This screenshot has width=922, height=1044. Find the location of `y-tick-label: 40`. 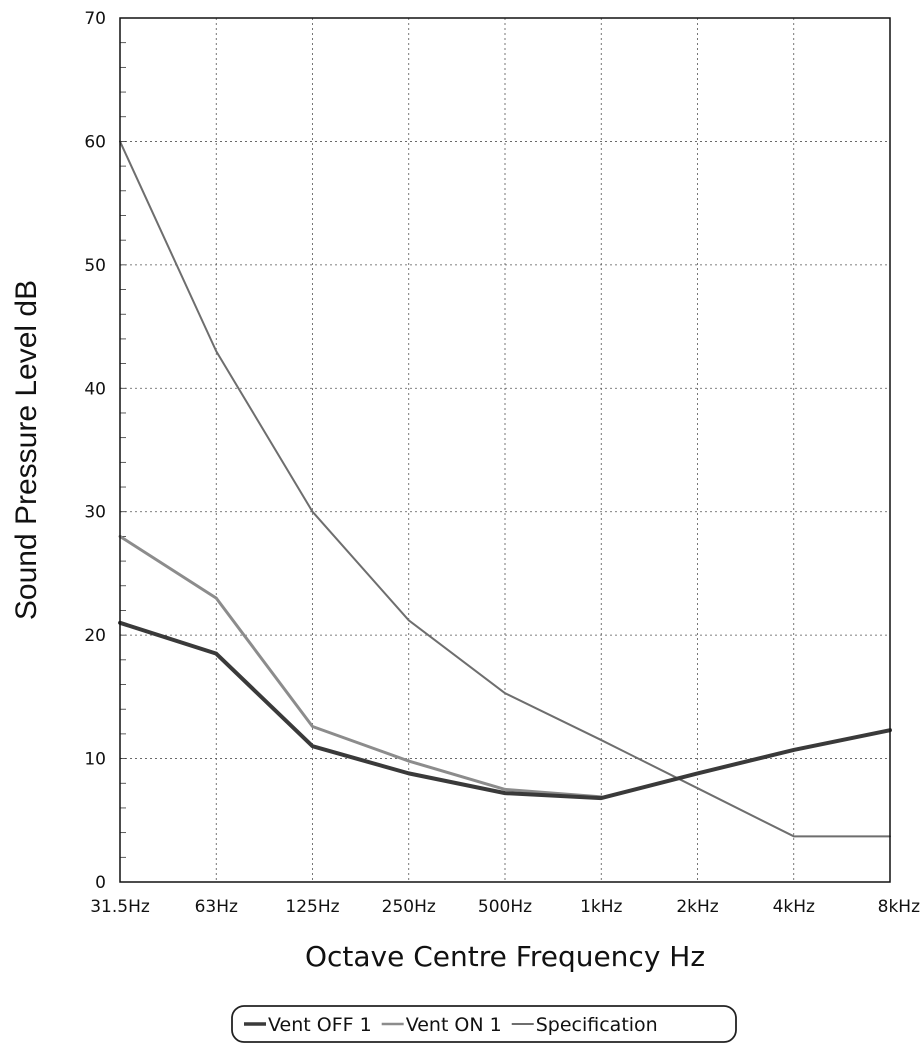

y-tick-label: 40 is located at coordinates (95, 389).